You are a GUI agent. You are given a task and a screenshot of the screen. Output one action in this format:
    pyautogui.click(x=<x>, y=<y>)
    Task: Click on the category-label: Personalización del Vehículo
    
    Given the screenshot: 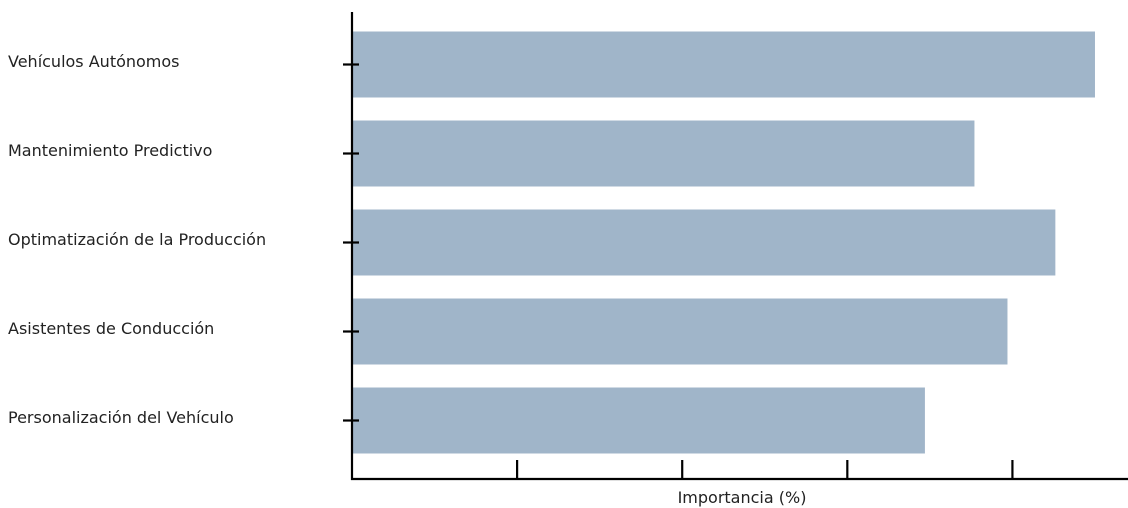 What is the action you would take?
    pyautogui.click(x=121, y=417)
    